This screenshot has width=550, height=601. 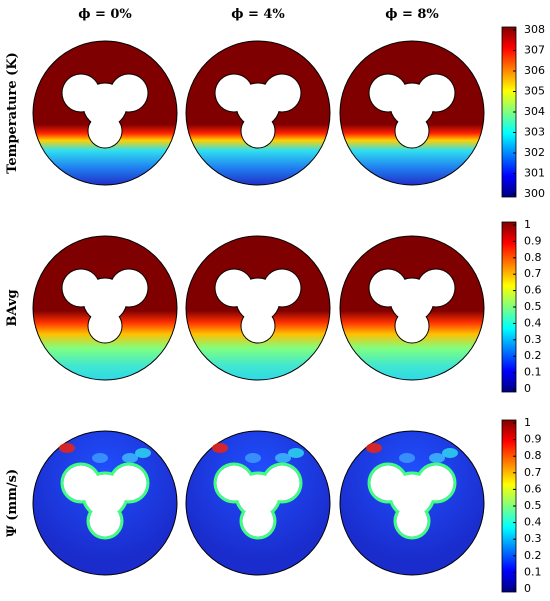 I want to click on row-label: Temperature (K), so click(x=12, y=113).